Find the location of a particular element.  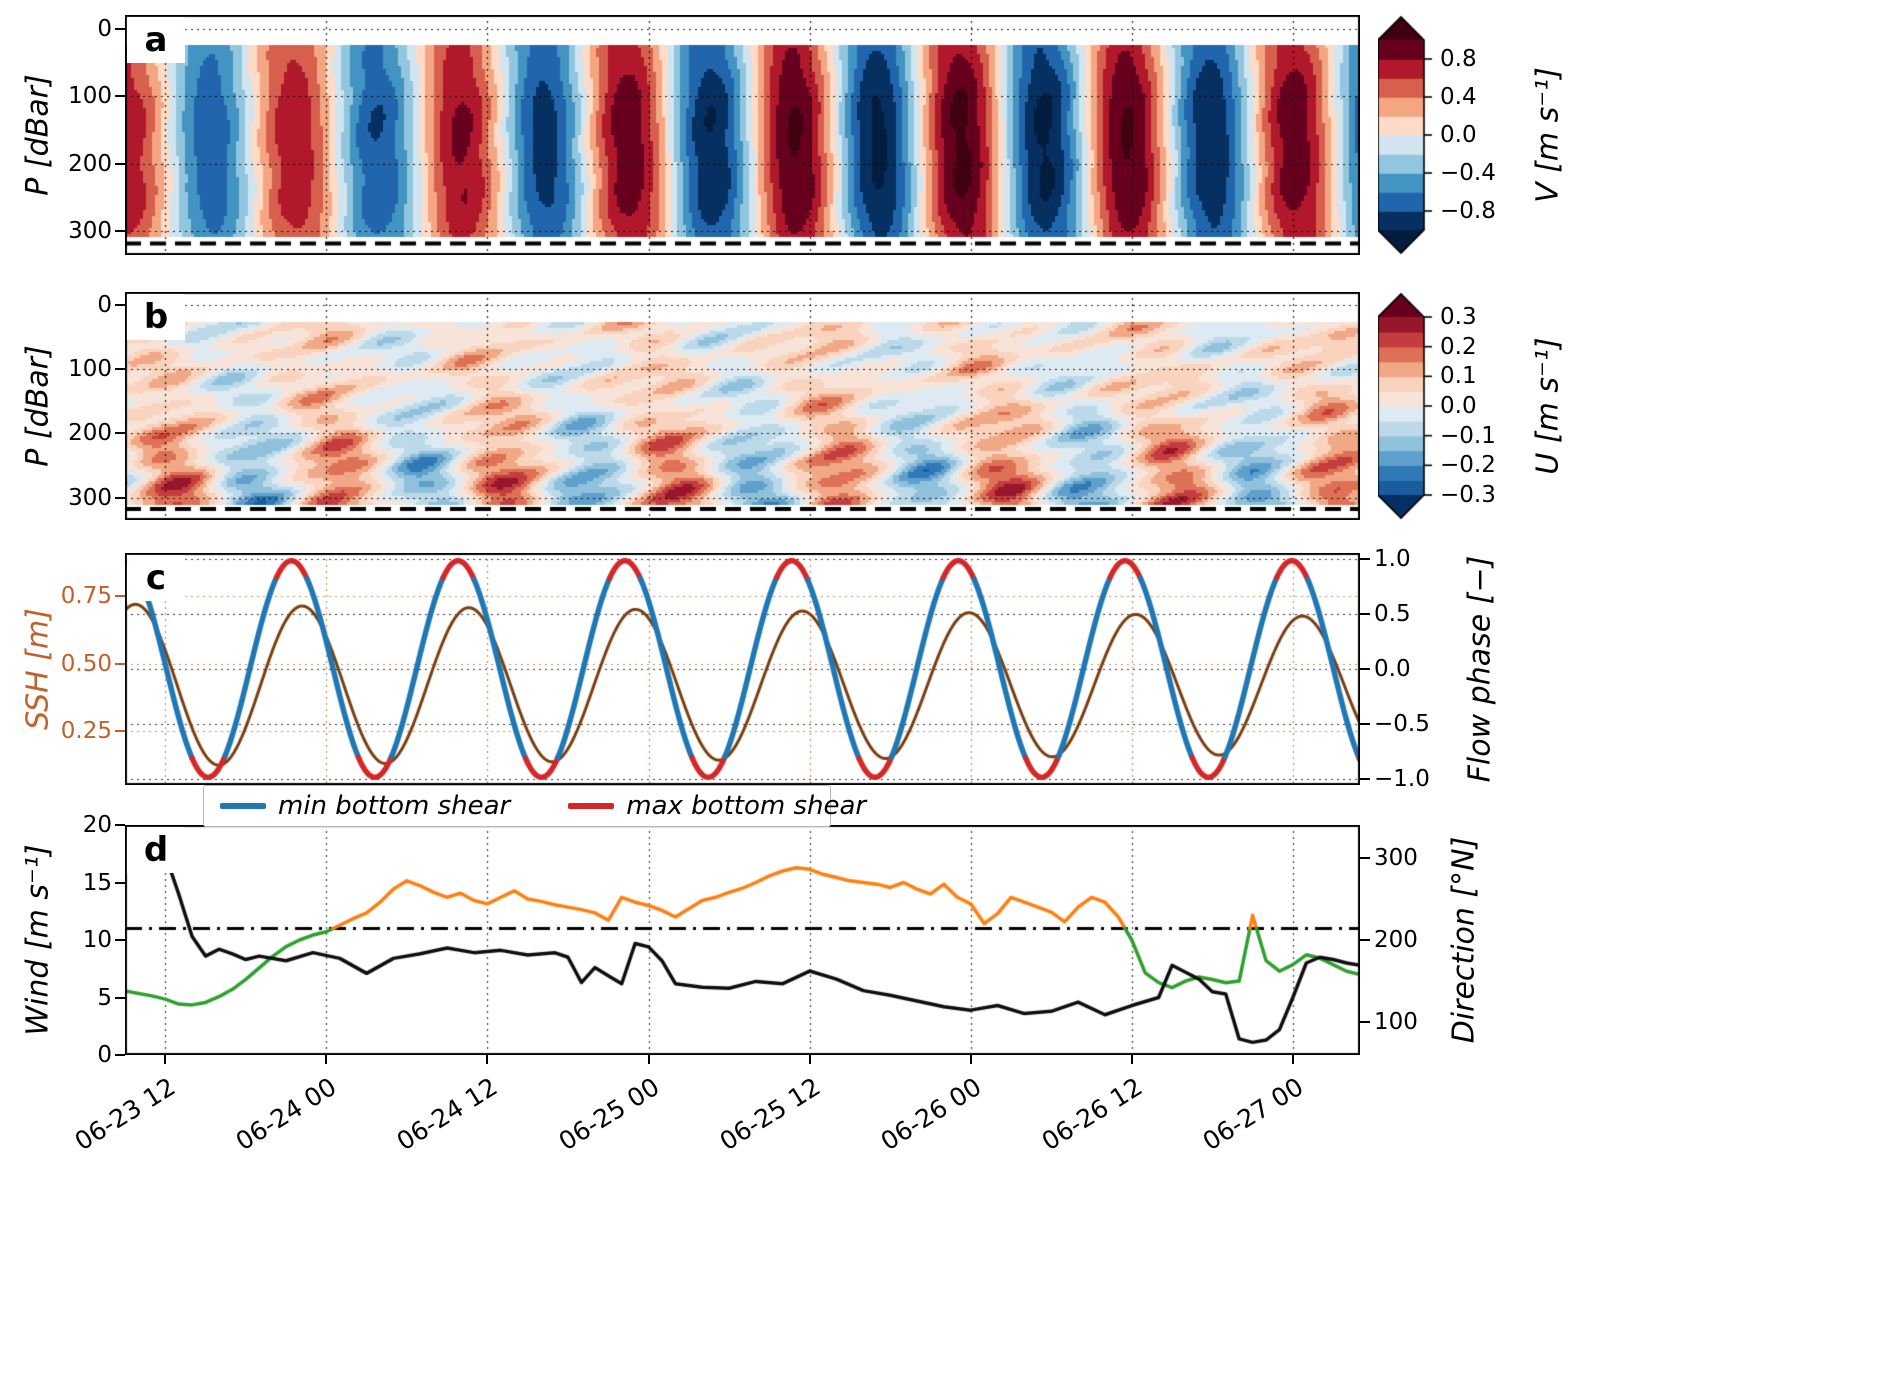

c-ytick-left-label: 0.50 is located at coordinates (86, 663).